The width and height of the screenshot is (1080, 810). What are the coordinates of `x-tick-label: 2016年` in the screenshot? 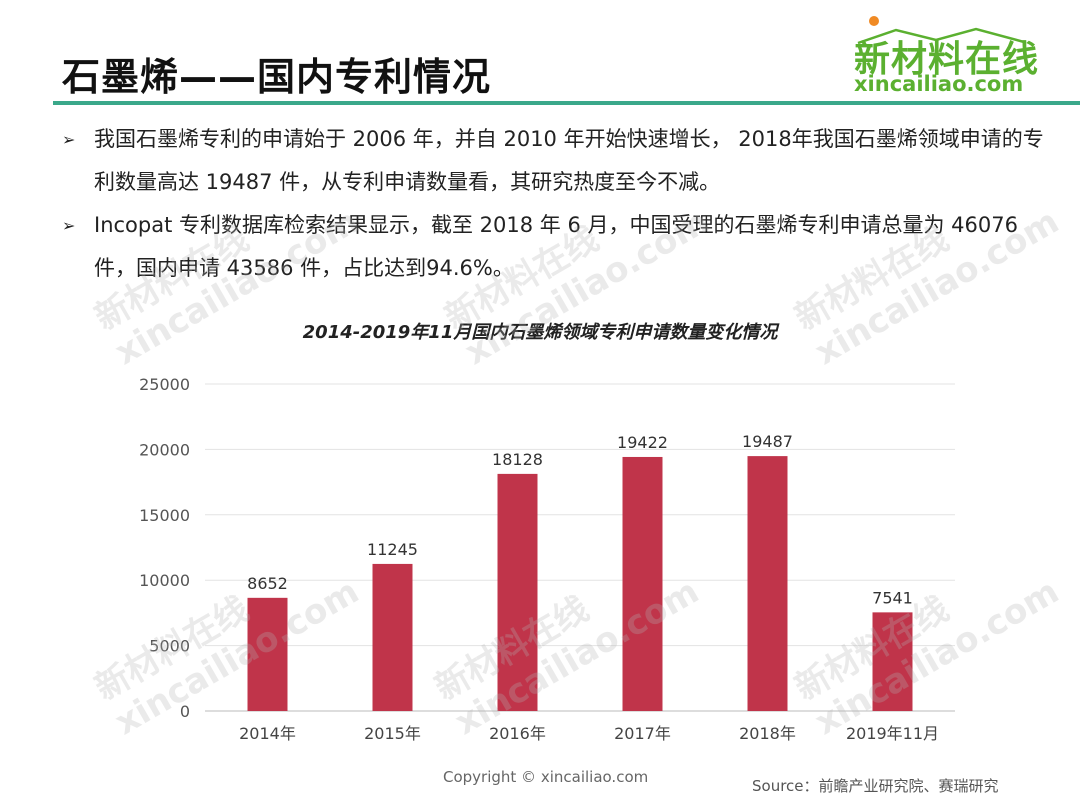 It's located at (517, 733).